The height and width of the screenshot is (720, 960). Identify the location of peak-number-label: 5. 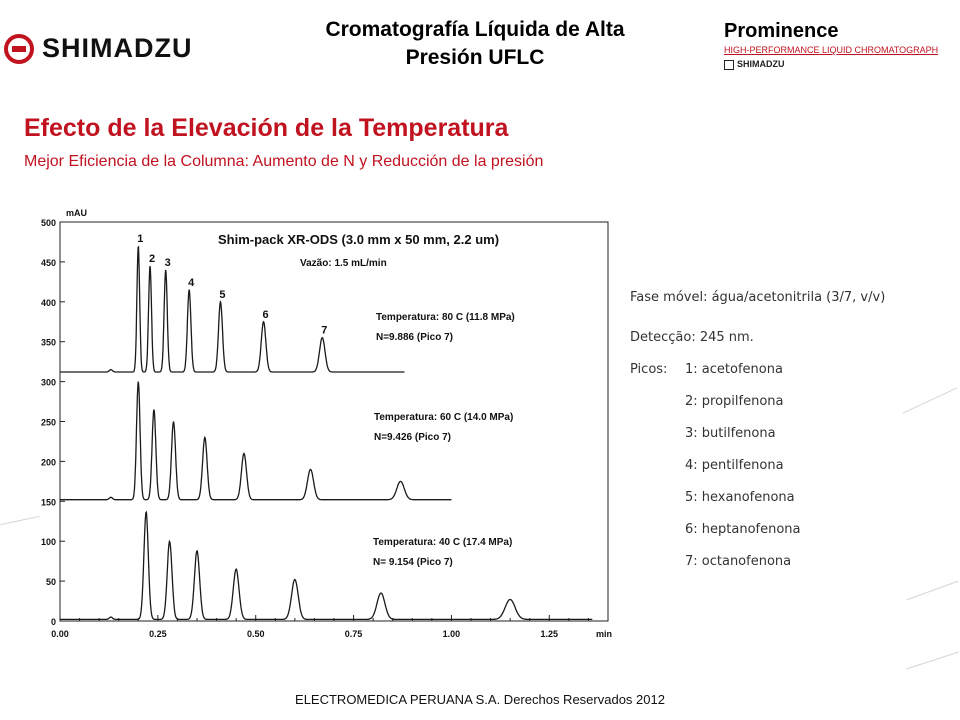
(222, 295).